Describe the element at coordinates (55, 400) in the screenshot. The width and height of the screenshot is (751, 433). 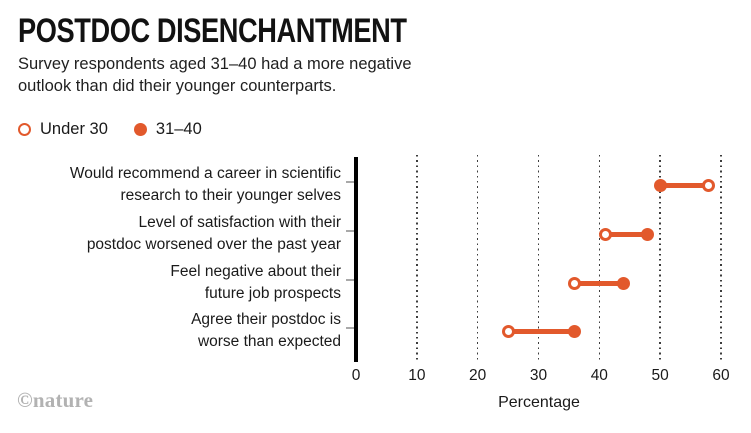
I see `nature-logo: ©nature` at that location.